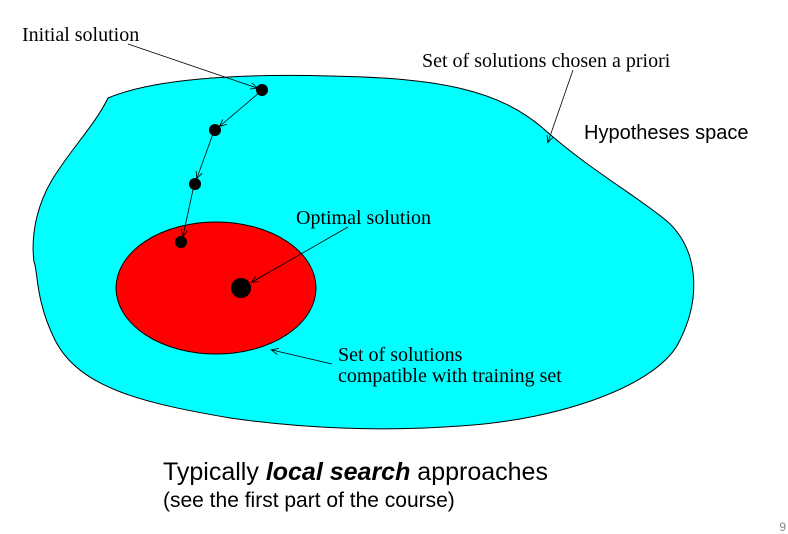 This screenshot has height=534, width=788. What do you see at coordinates (300, 254) in the screenshot?
I see `optimal-solution-leader` at bounding box center [300, 254].